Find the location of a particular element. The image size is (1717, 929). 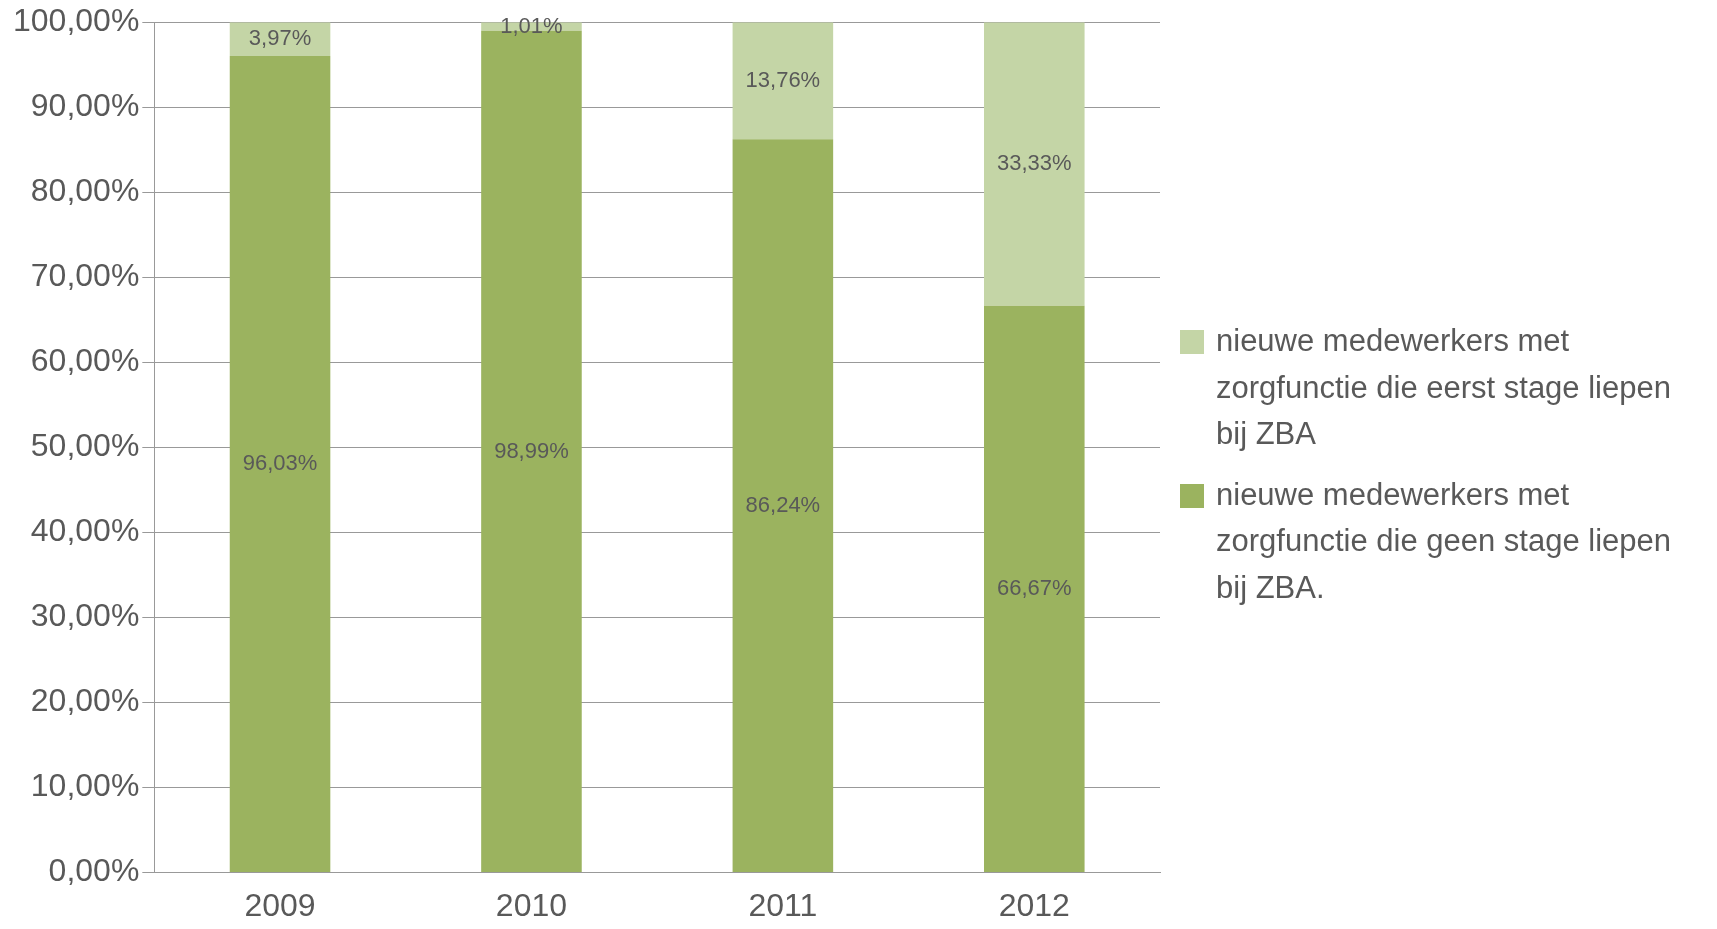

y-tick-label: 60,00% is located at coordinates (85, 360).